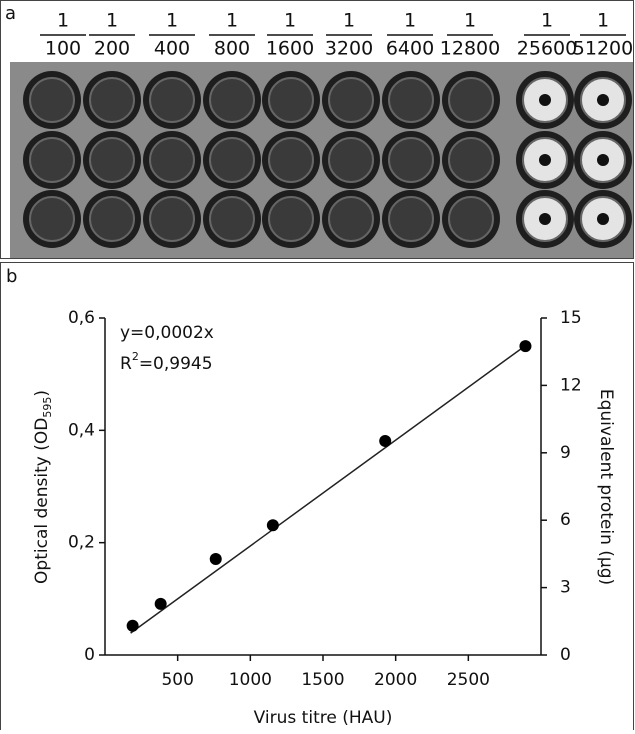 This screenshot has width=635, height=734. I want to click on y2-tick-label: 15, so click(571, 318).